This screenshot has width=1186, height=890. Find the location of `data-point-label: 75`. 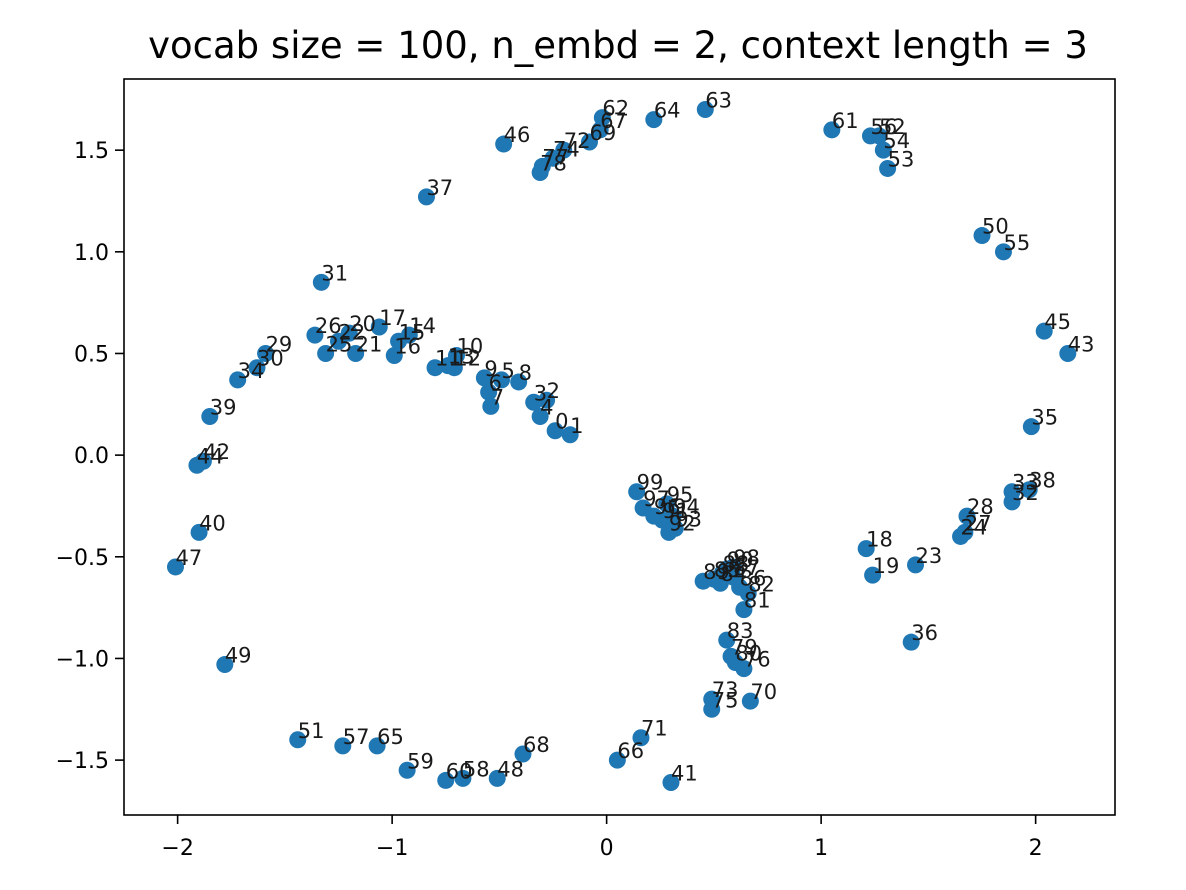

data-point-label: 75 is located at coordinates (725, 700).